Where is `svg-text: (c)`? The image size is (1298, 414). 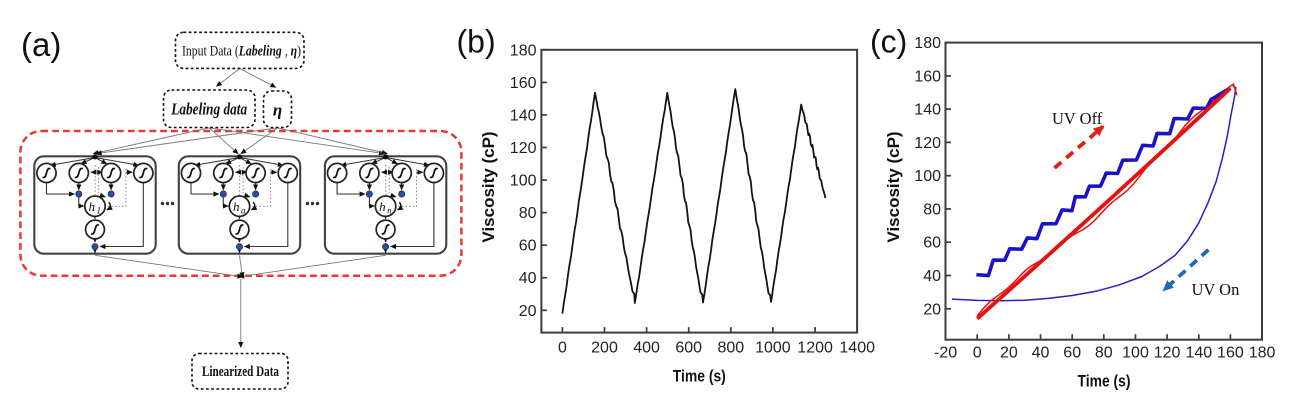 svg-text: (c) is located at coordinates (888, 42).